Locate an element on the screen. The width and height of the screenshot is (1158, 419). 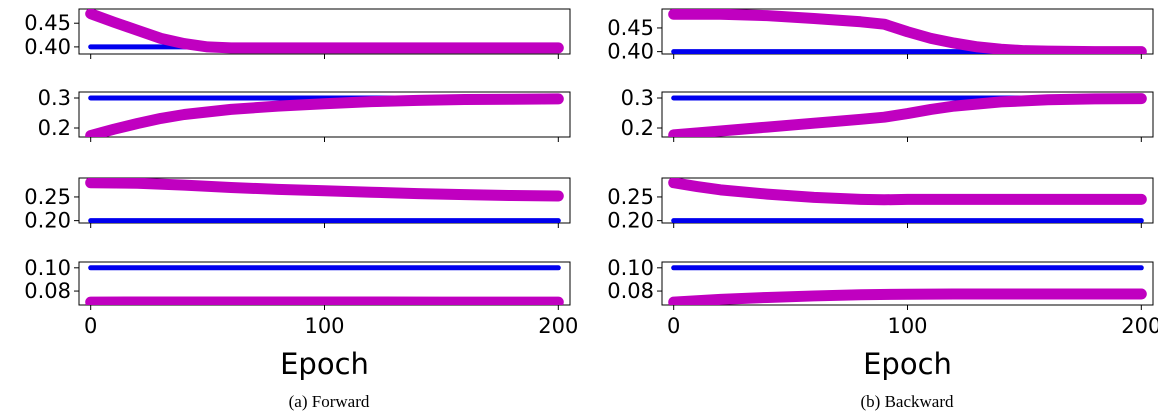
subplot-1-1: 0.20.3 is located at coordinates (887, 114).